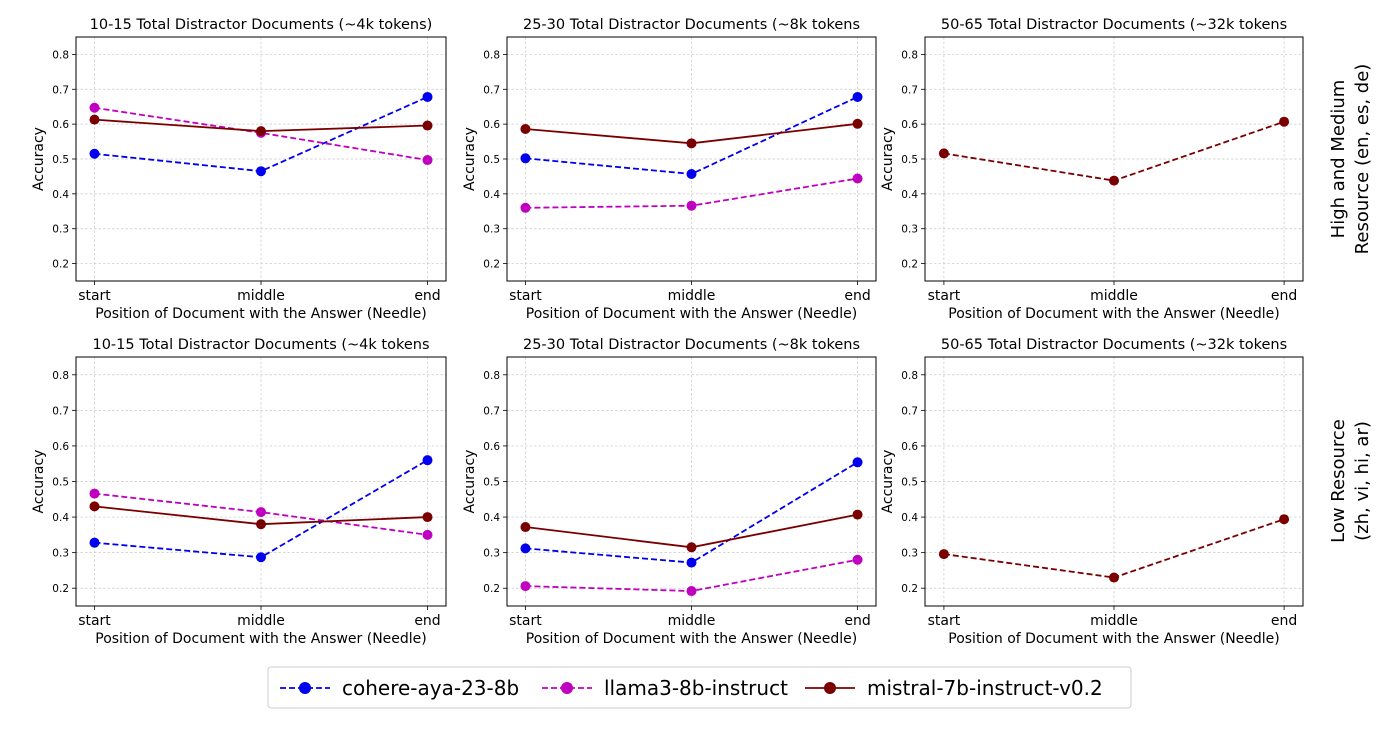 The image size is (1395, 733). What do you see at coordinates (1338, 481) in the screenshot?
I see `row-label-line: Low Resource` at bounding box center [1338, 481].